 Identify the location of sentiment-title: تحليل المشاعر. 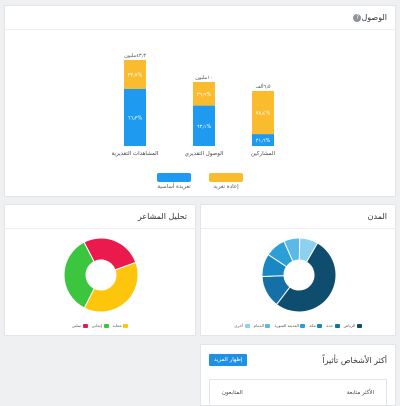
(162, 216).